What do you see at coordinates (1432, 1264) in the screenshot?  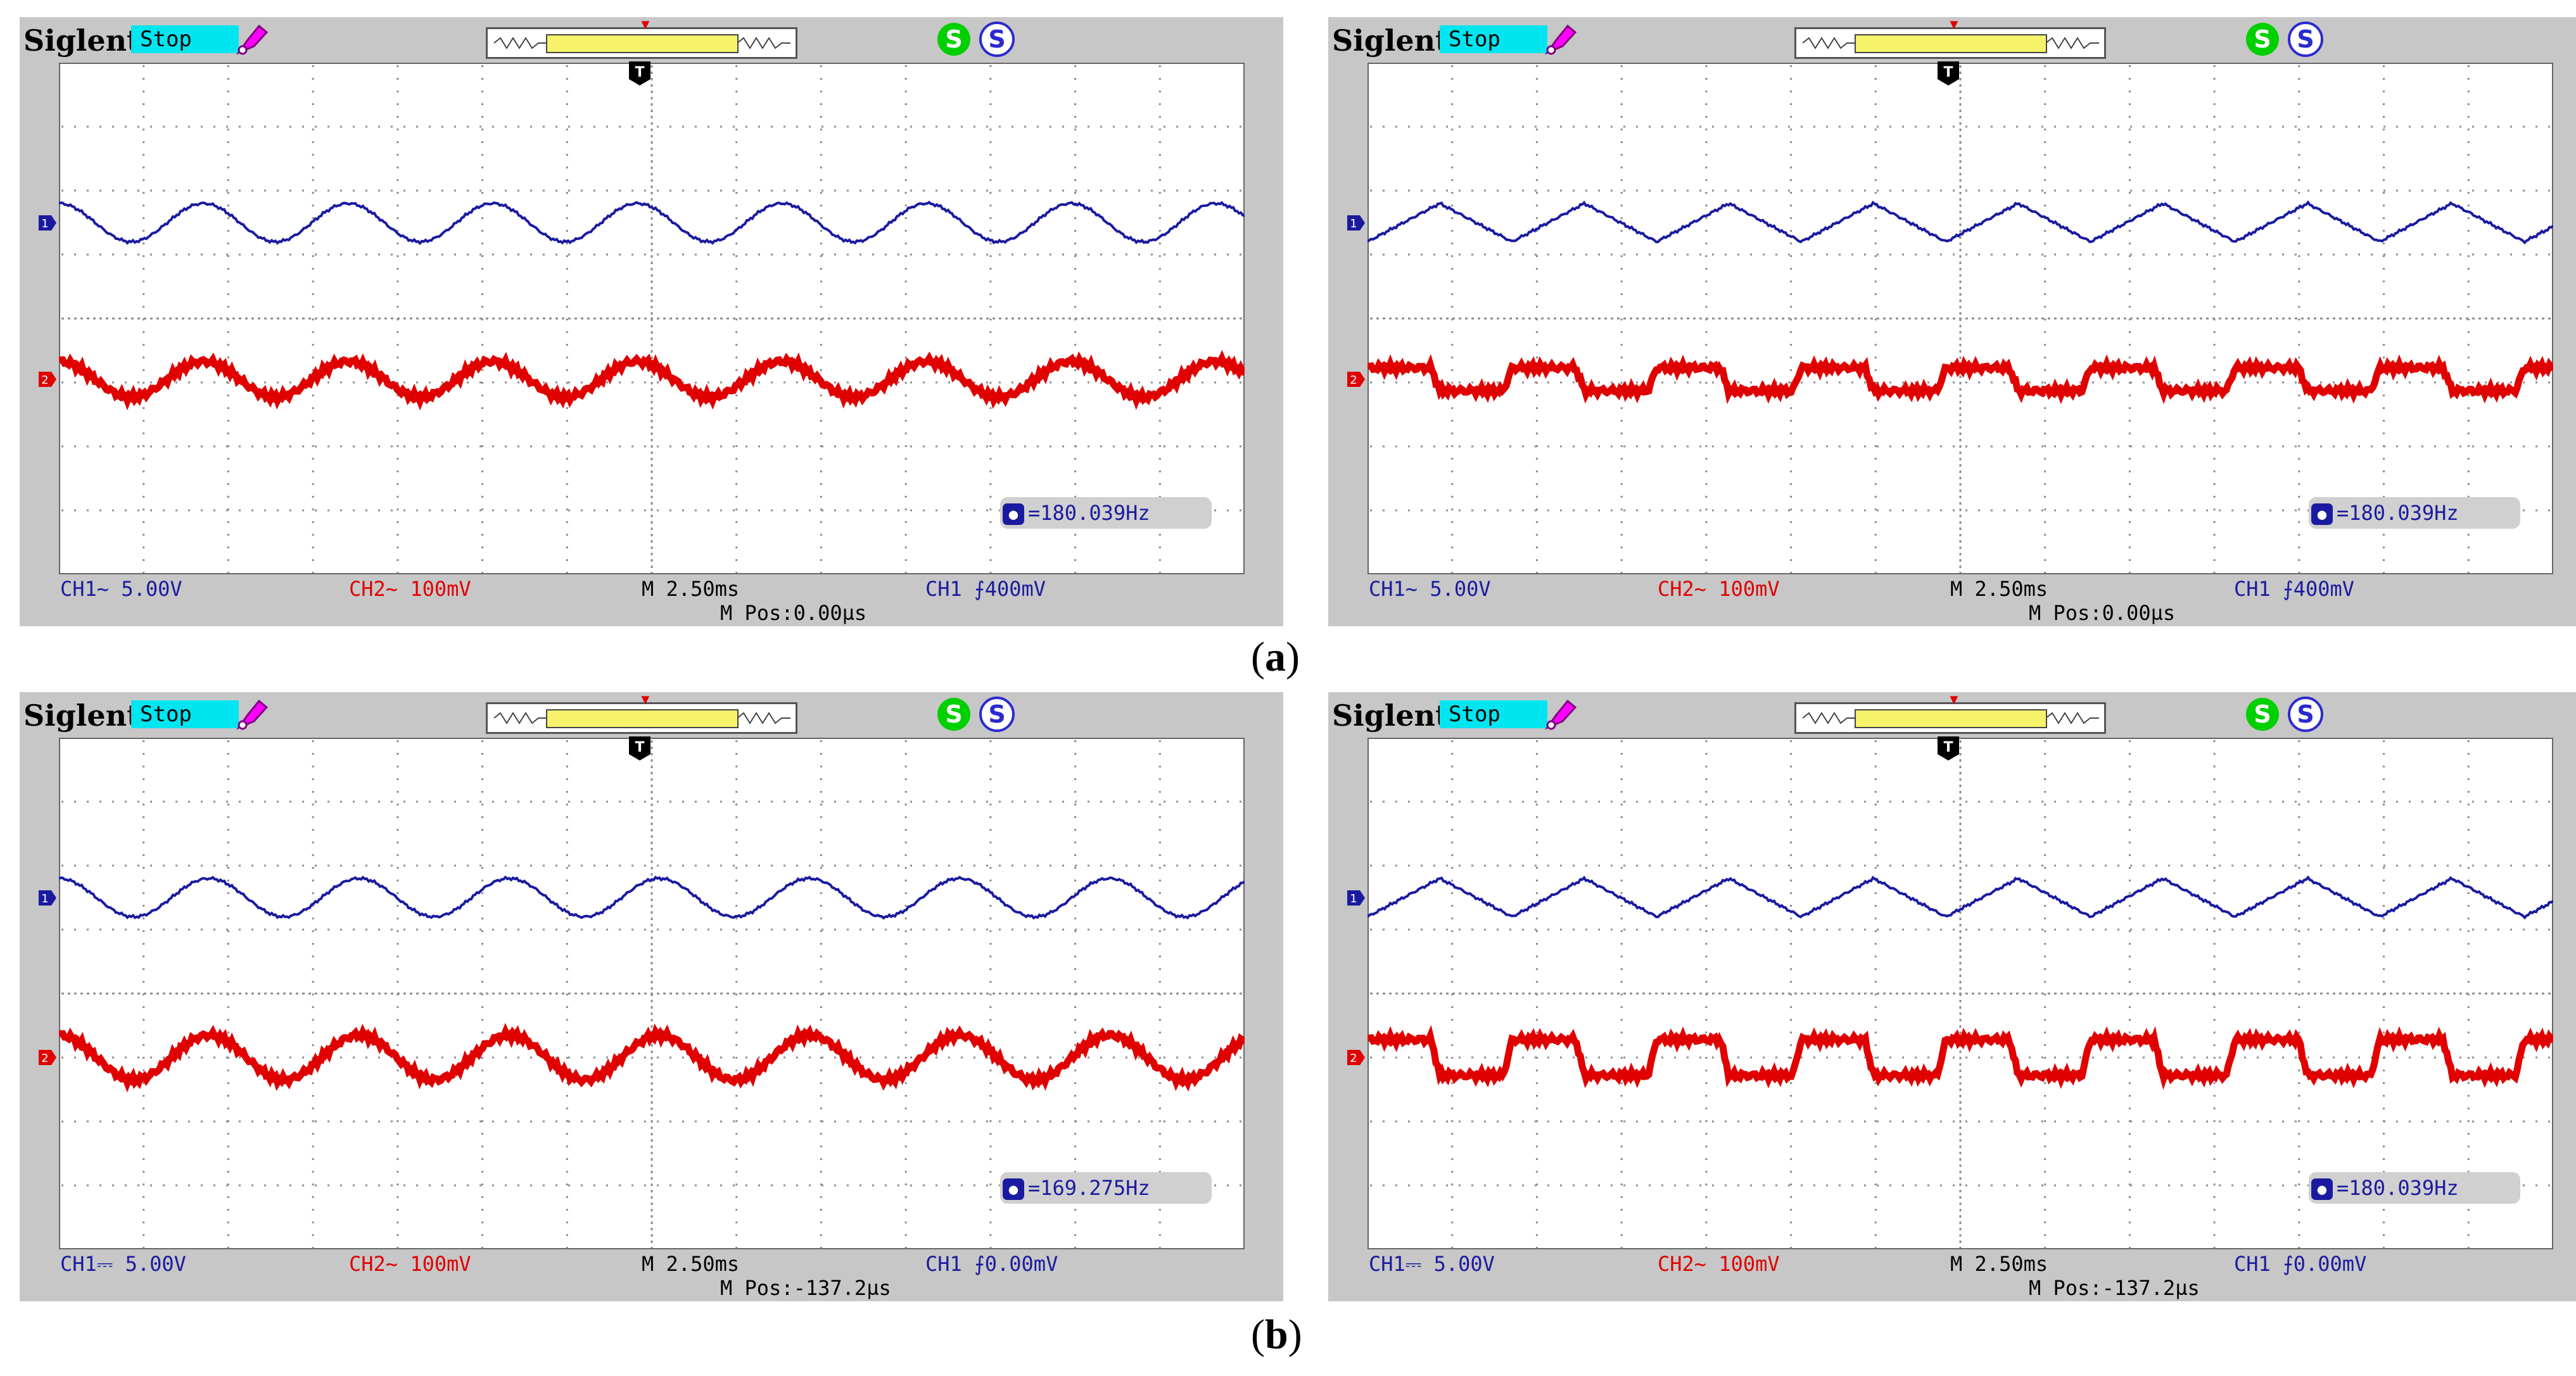 I see `ch1-scale-readout: CH1⎓ 5.00V` at bounding box center [1432, 1264].